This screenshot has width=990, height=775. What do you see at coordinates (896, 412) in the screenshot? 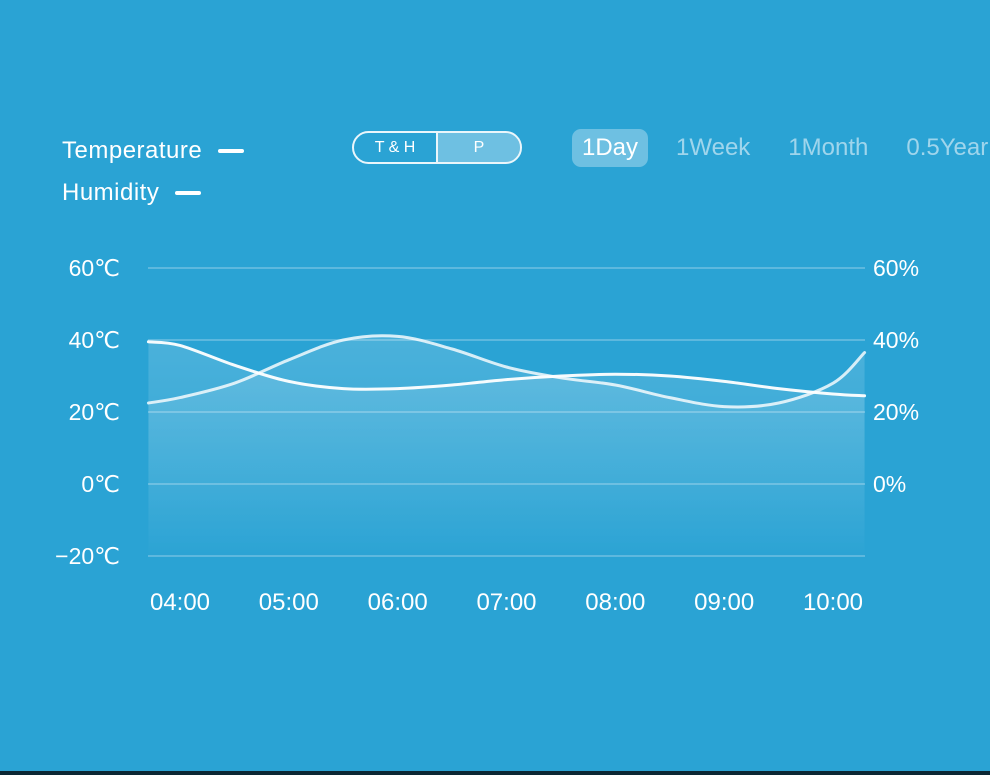
I see `axis-tick-label: 20%` at bounding box center [896, 412].